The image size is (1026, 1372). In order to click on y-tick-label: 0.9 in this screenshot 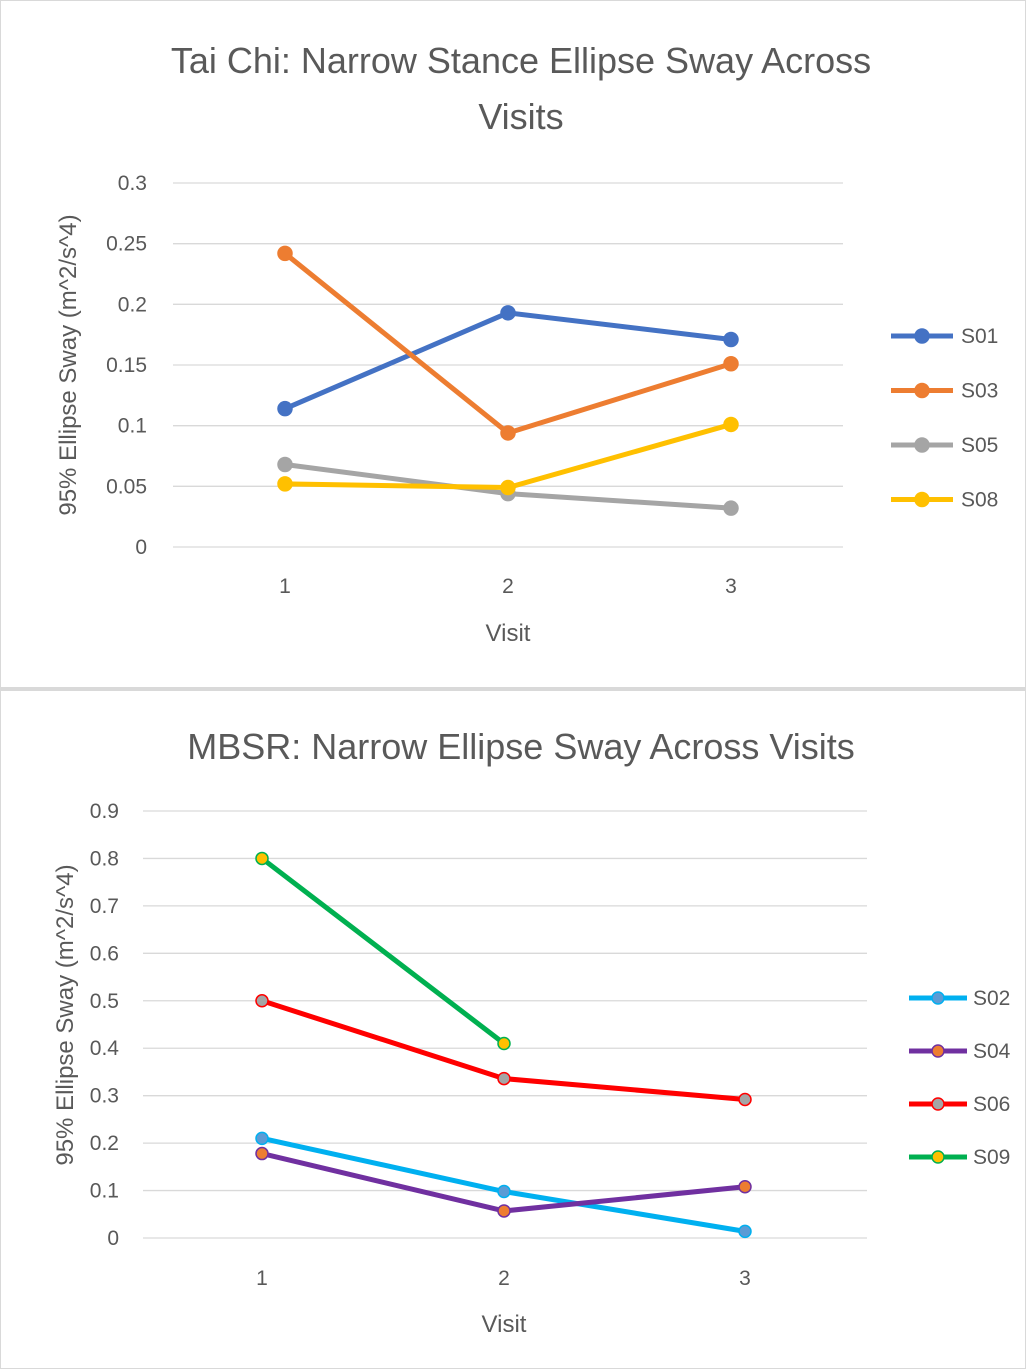, I will do `click(104, 811)`.